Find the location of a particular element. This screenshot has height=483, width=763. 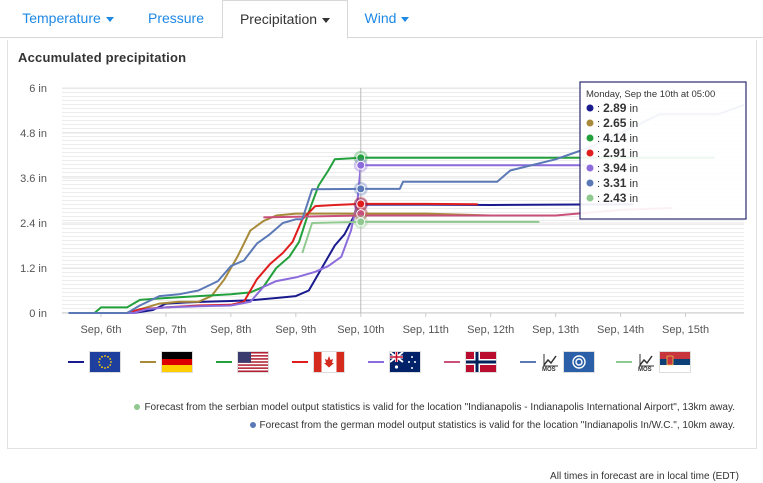

tab-label: Temperature is located at coordinates (61, 18).